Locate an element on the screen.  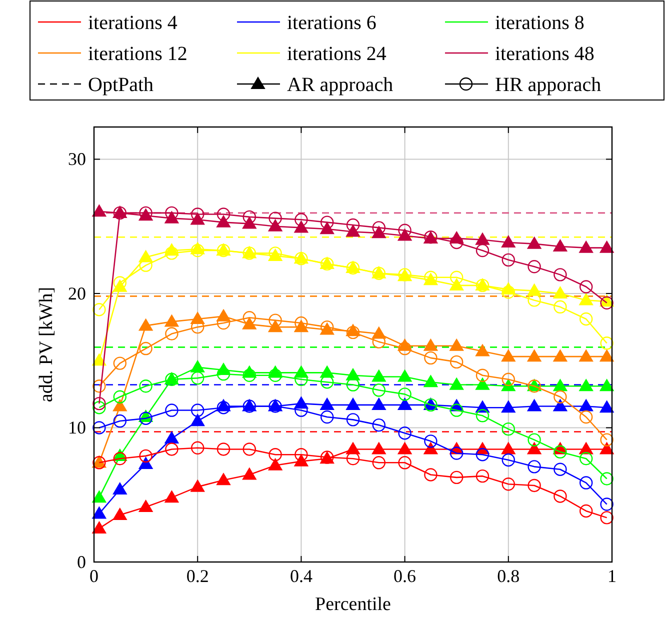
x-tick-label: 1 is located at coordinates (612, 576).